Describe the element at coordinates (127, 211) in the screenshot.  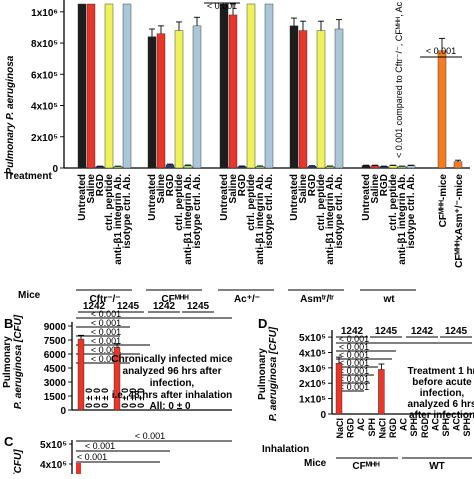
I see `panel-a-cat-g0-5: isotype ctrl. Ab.` at that location.